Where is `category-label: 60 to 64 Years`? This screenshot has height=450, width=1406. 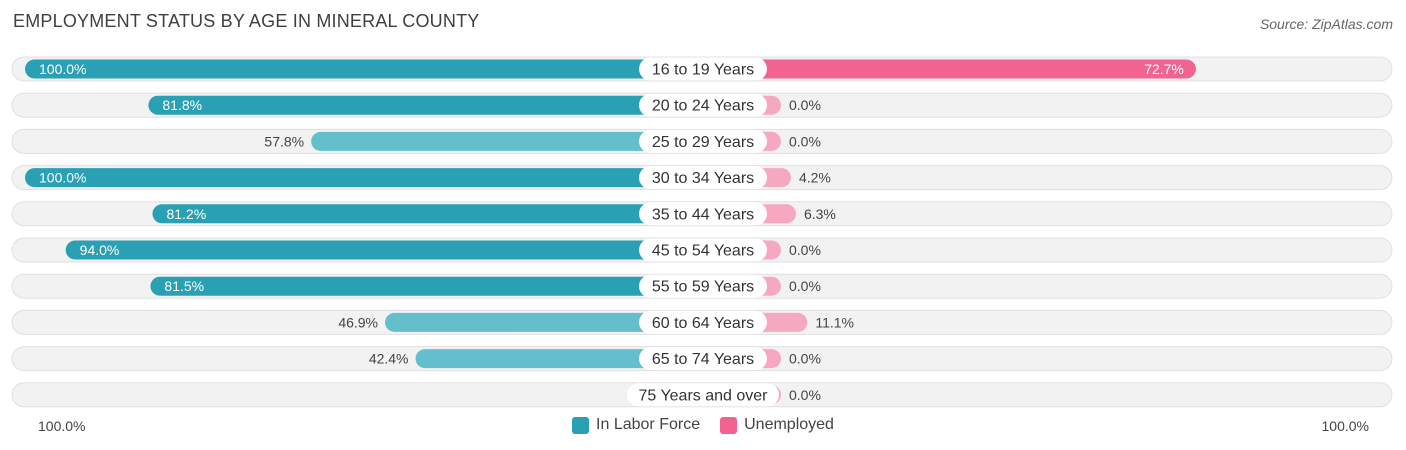
category-label: 60 to 64 Years is located at coordinates (703, 323).